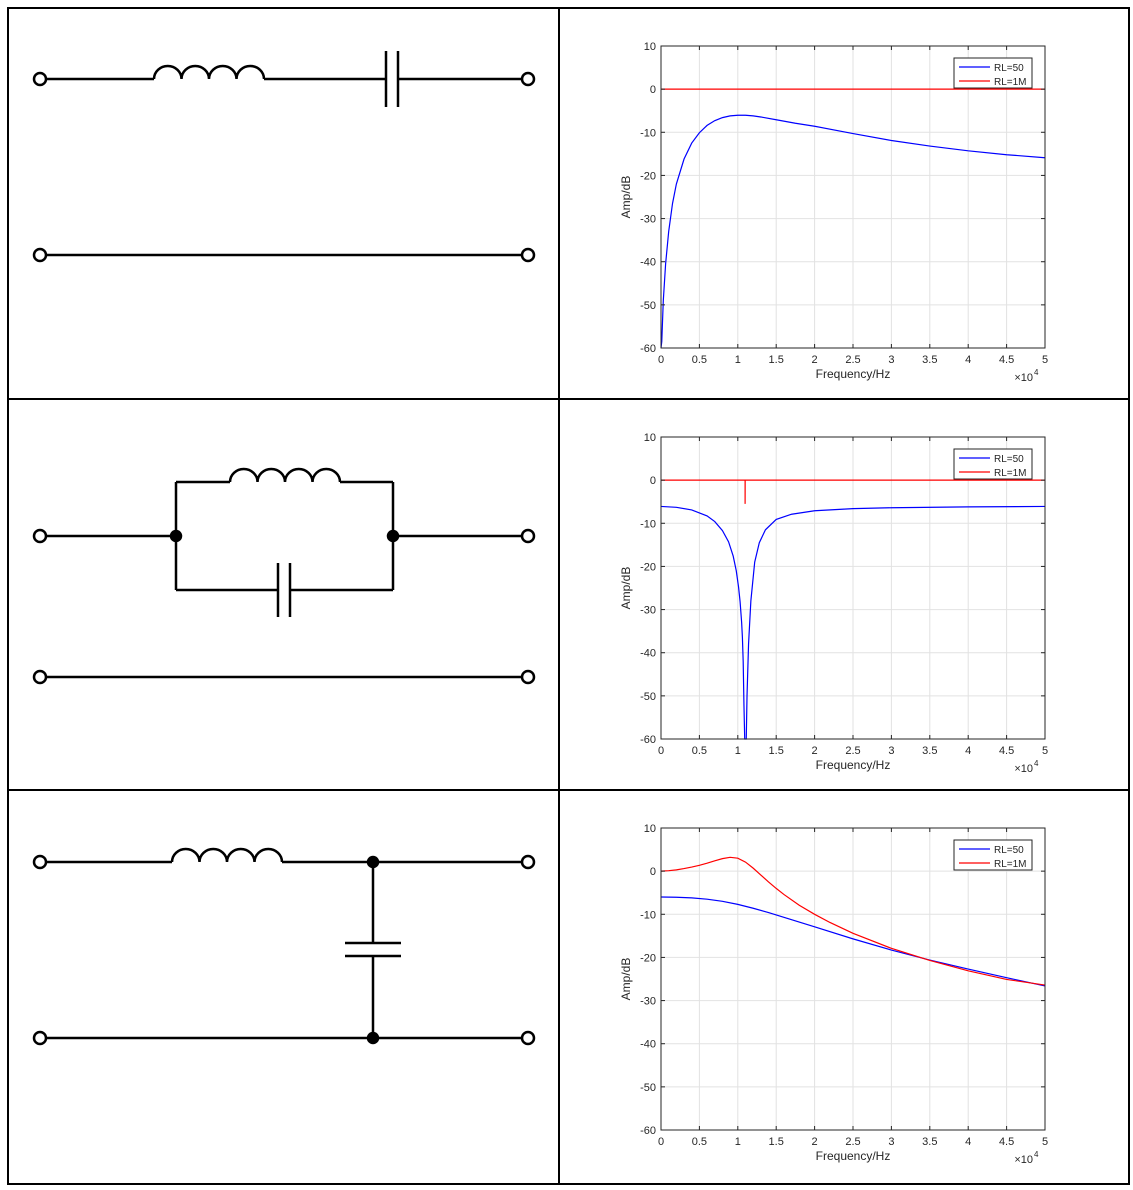 The height and width of the screenshot is (1190, 1133). I want to click on column-divider, so click(559, 597).